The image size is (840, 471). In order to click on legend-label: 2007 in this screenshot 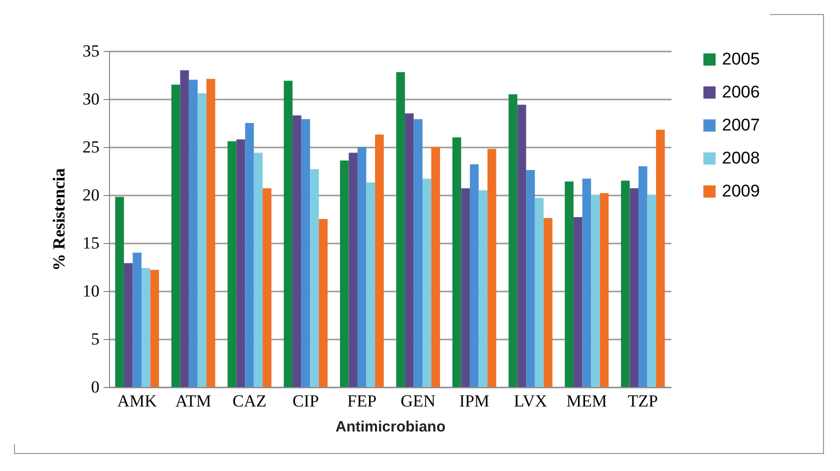, I will do `click(741, 125)`.